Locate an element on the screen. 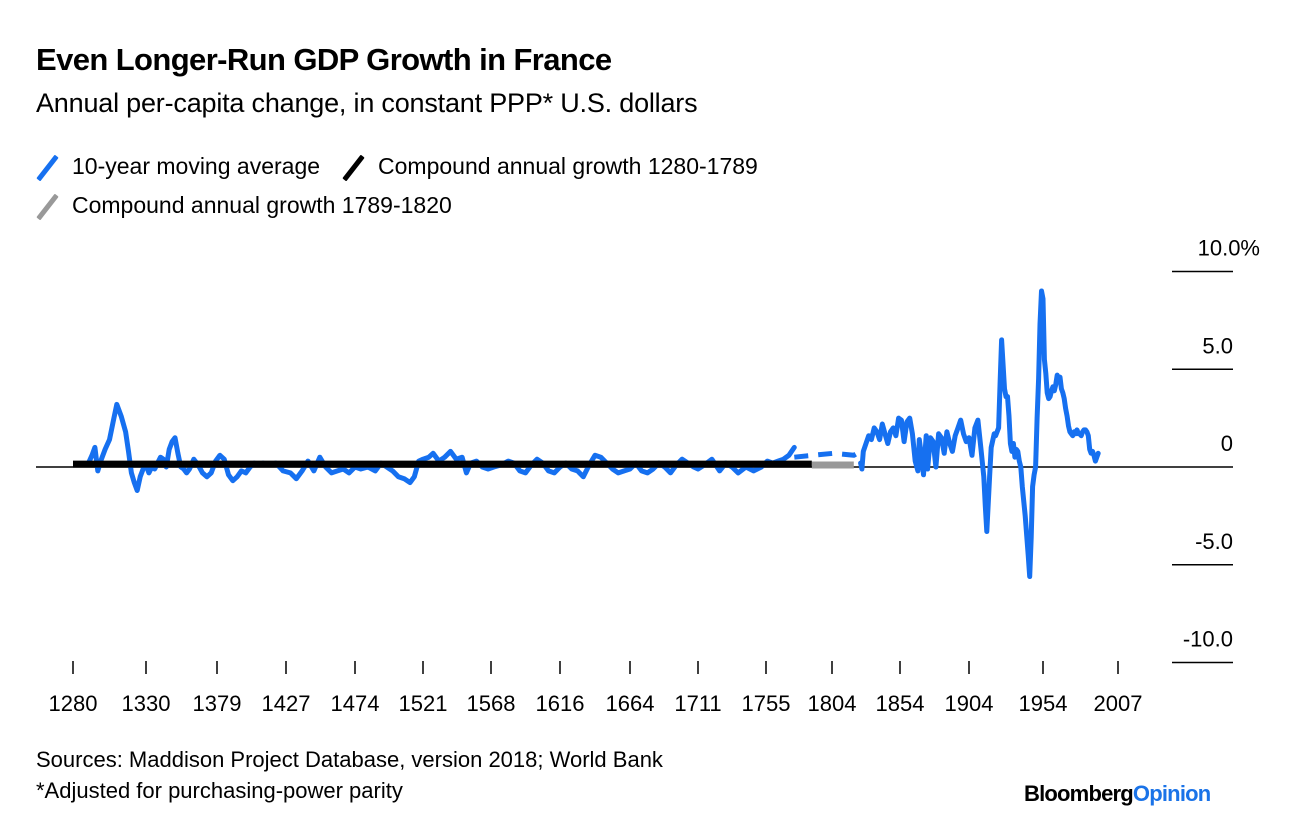  legend-label: Compound annual growth 1789-1820 is located at coordinates (262, 205).